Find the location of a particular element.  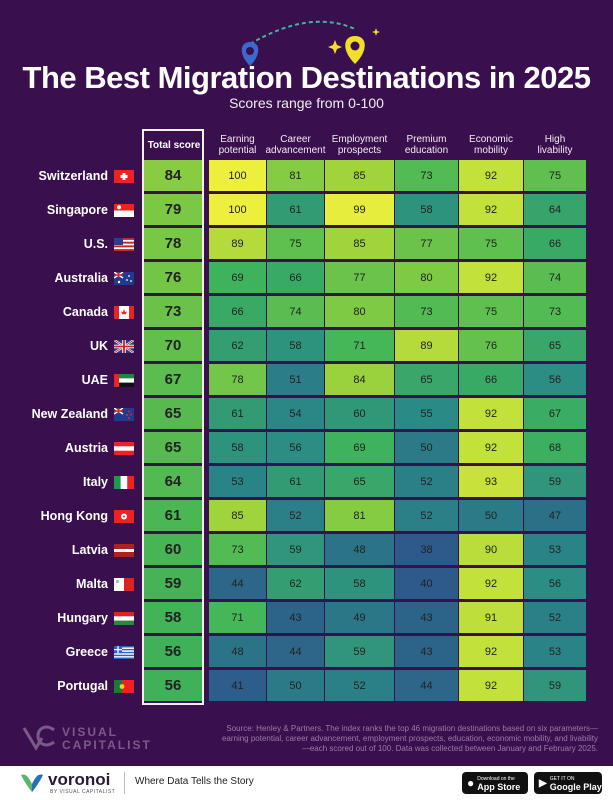

page-subtitle: Scores range from 0-100 is located at coordinates (306, 103).